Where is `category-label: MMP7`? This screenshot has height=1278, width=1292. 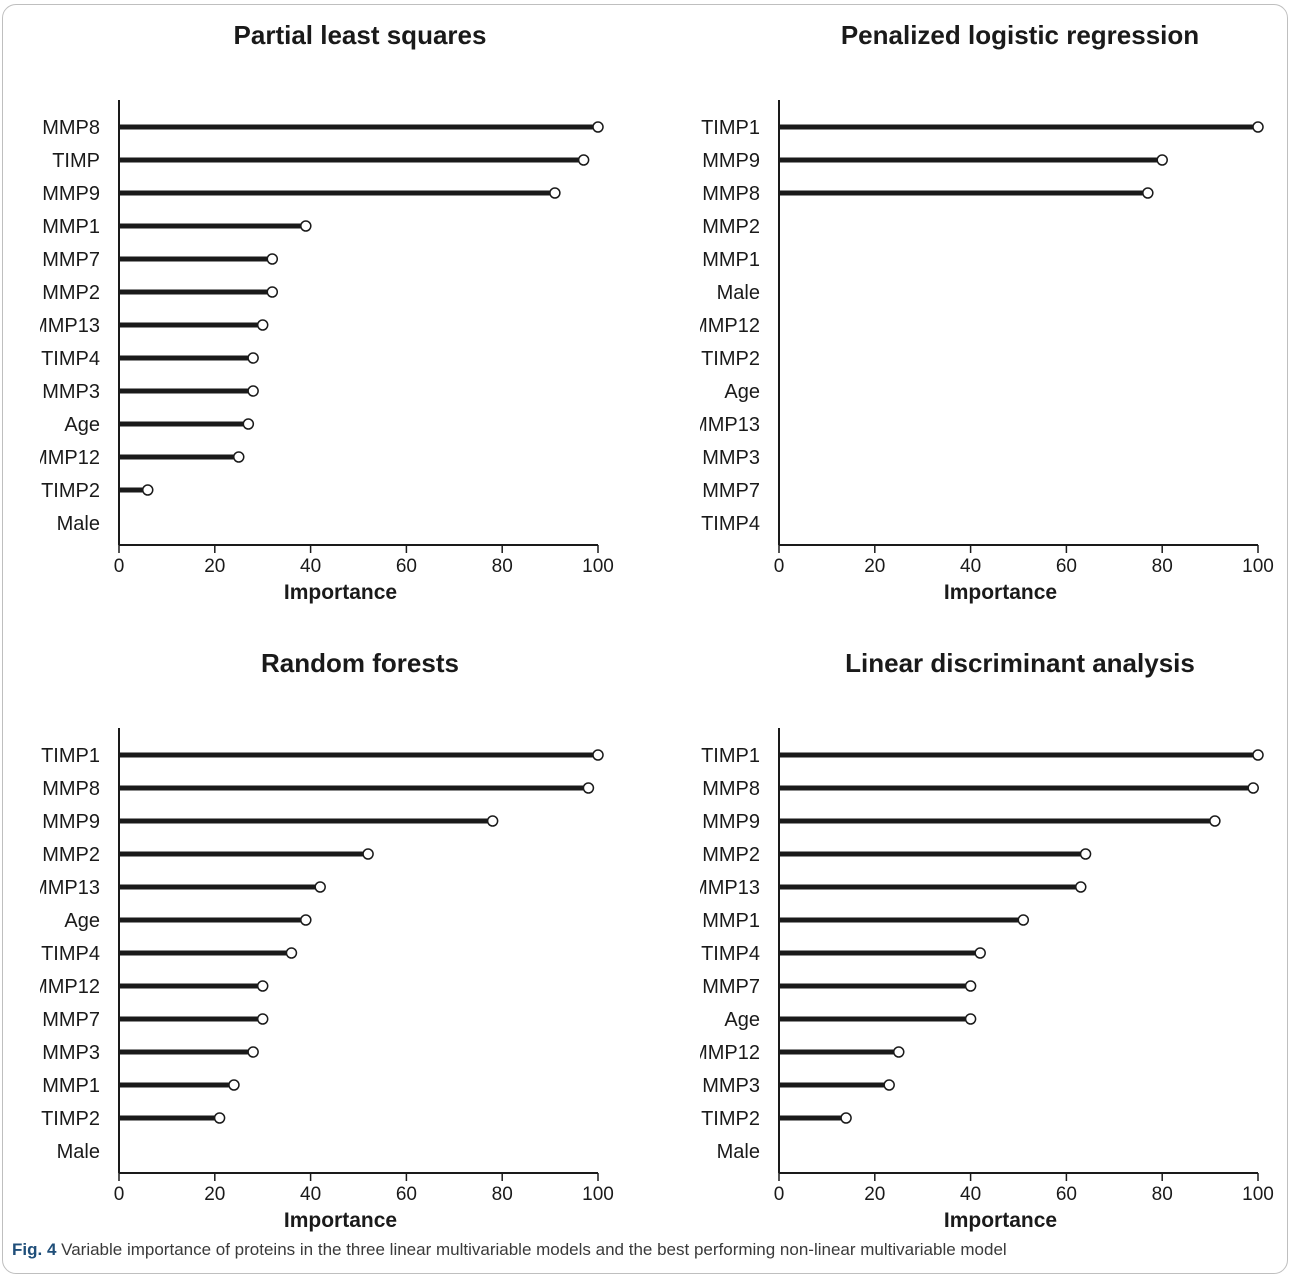
category-label: MMP7 is located at coordinates (71, 1020).